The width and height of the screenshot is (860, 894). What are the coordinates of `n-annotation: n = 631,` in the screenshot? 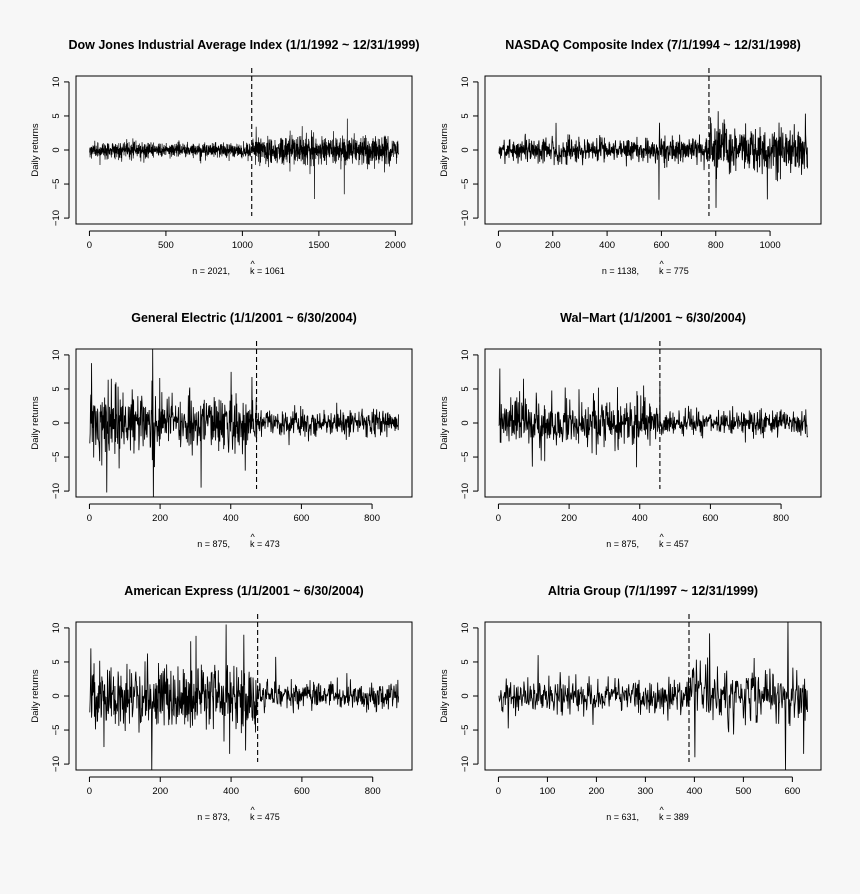 It's located at (622, 817).